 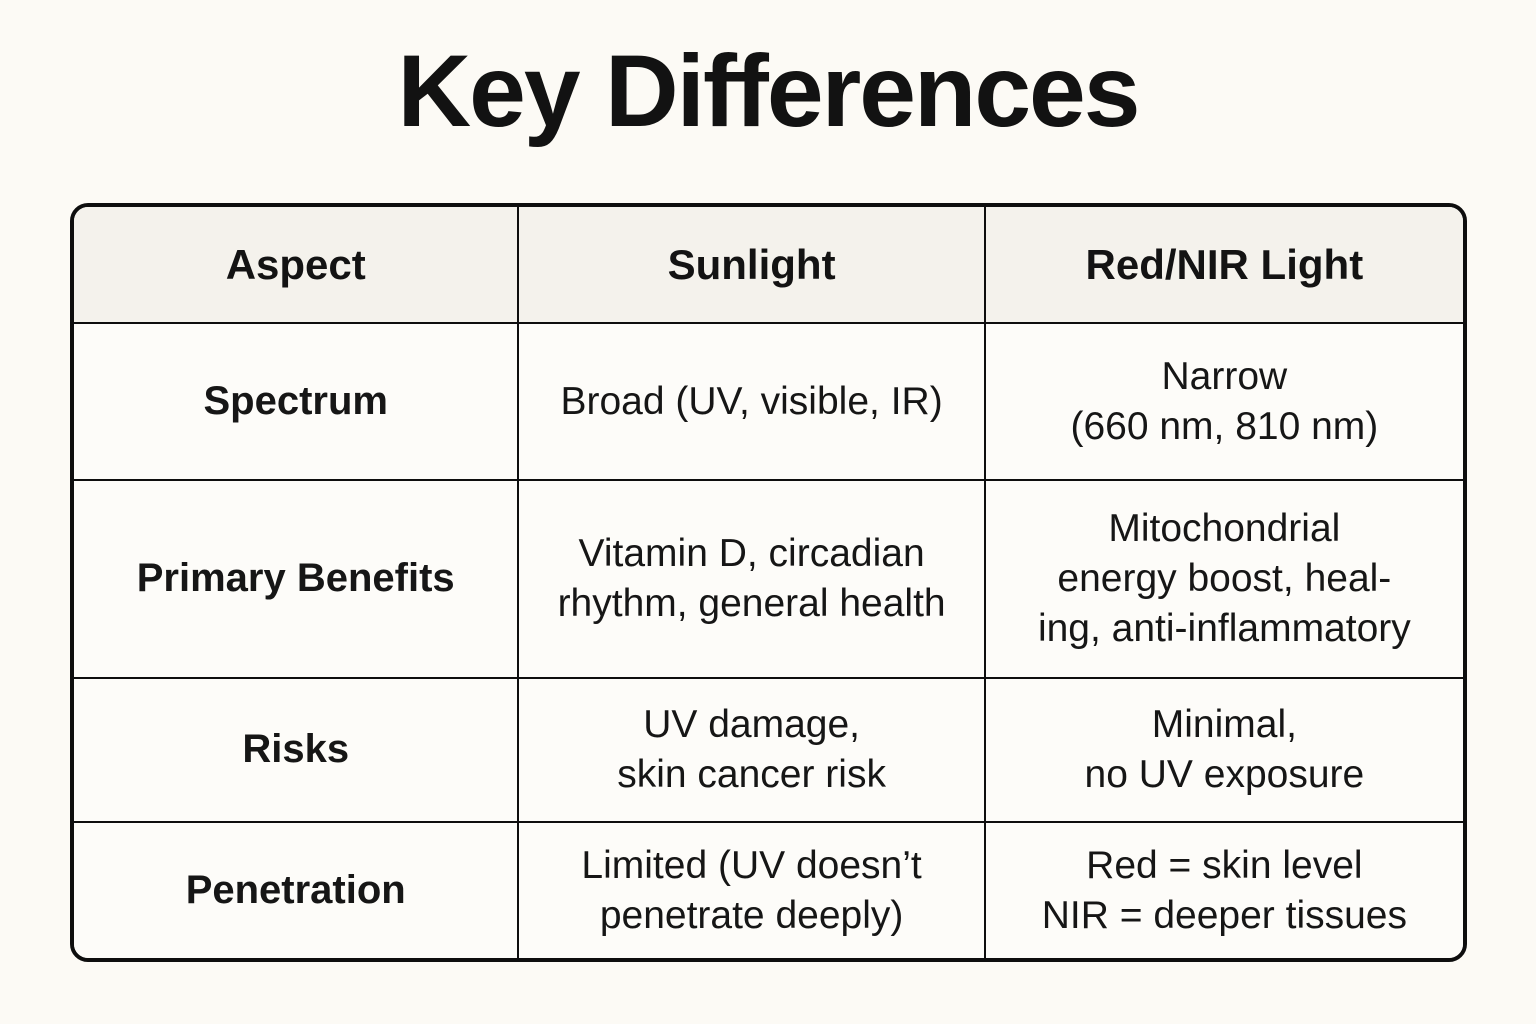 I want to click on header-cell-red-nir: Red/NIR Light, so click(x=1223, y=264).